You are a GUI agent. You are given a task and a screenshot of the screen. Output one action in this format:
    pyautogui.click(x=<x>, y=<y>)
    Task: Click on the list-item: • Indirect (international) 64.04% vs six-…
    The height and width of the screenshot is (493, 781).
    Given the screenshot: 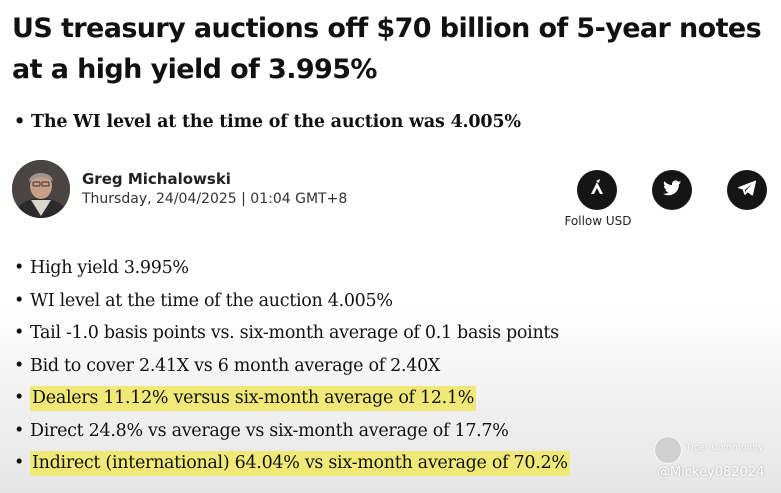 What is the action you would take?
    pyautogui.click(x=292, y=463)
    